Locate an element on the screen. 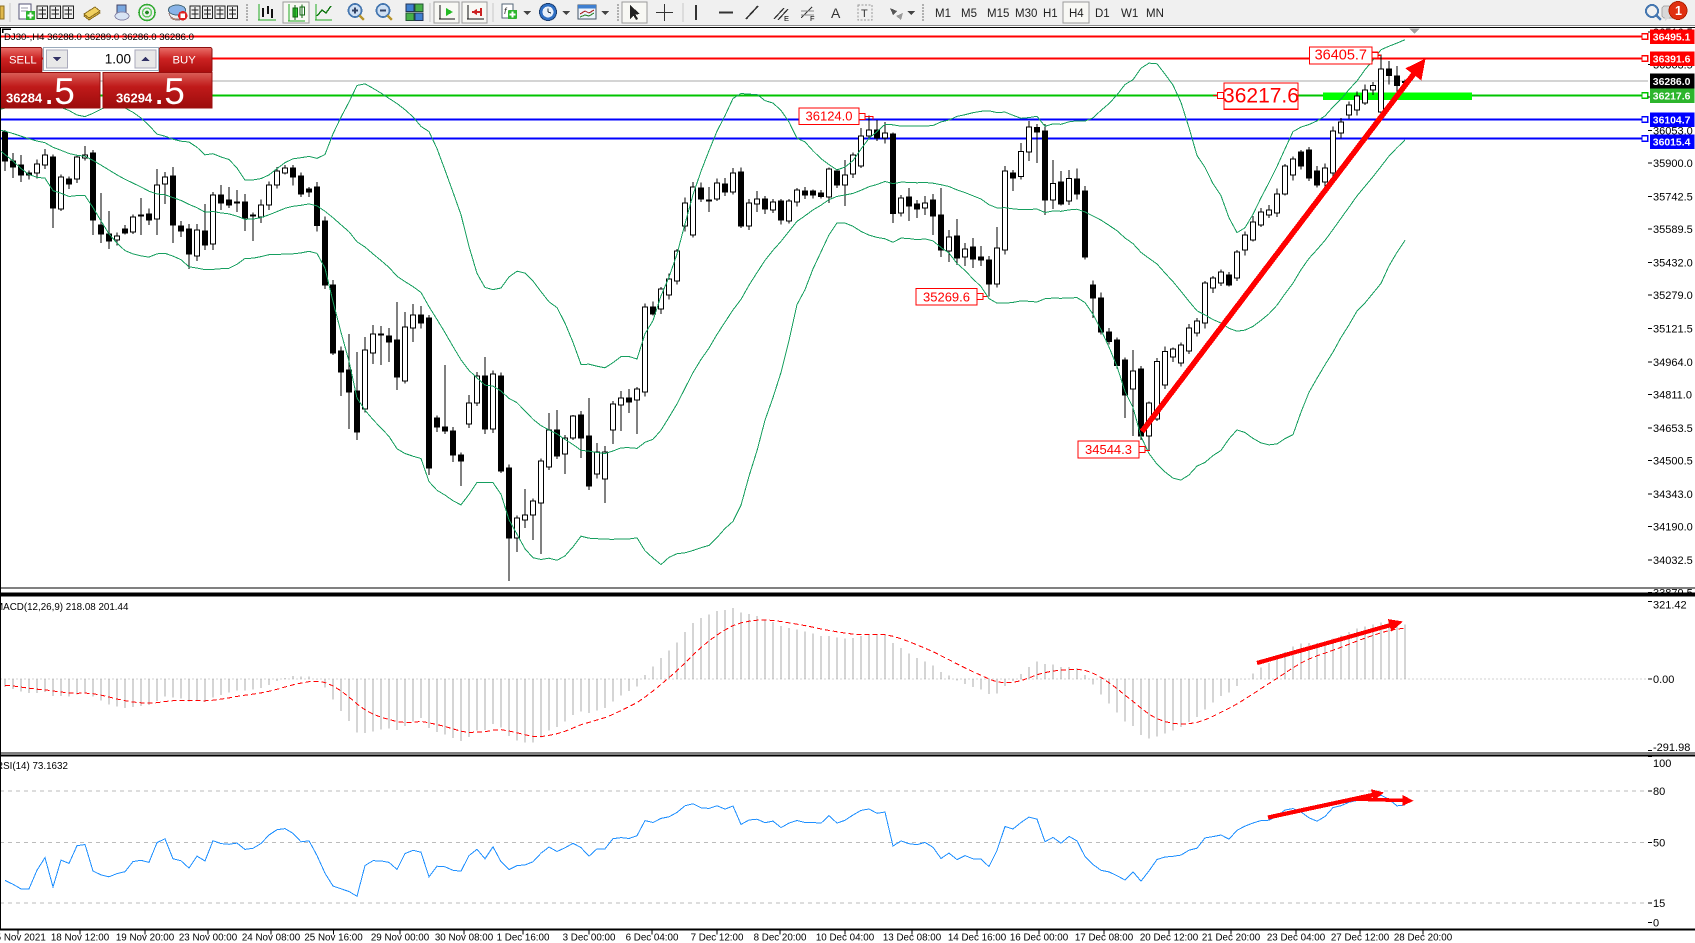 This screenshot has width=1695, height=943. svg-text: 30 Nov 08:00 is located at coordinates (464, 938).